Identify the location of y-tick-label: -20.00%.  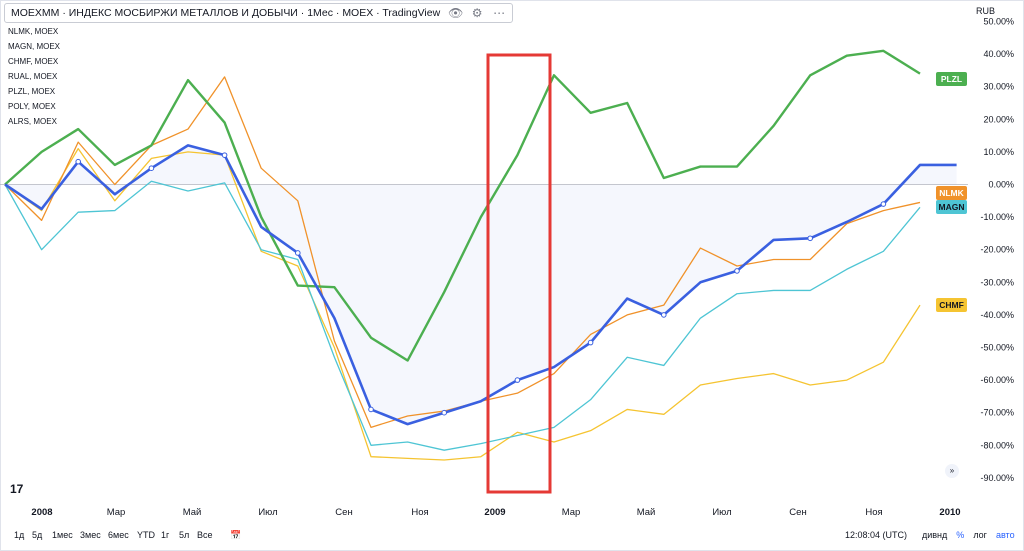
(997, 250).